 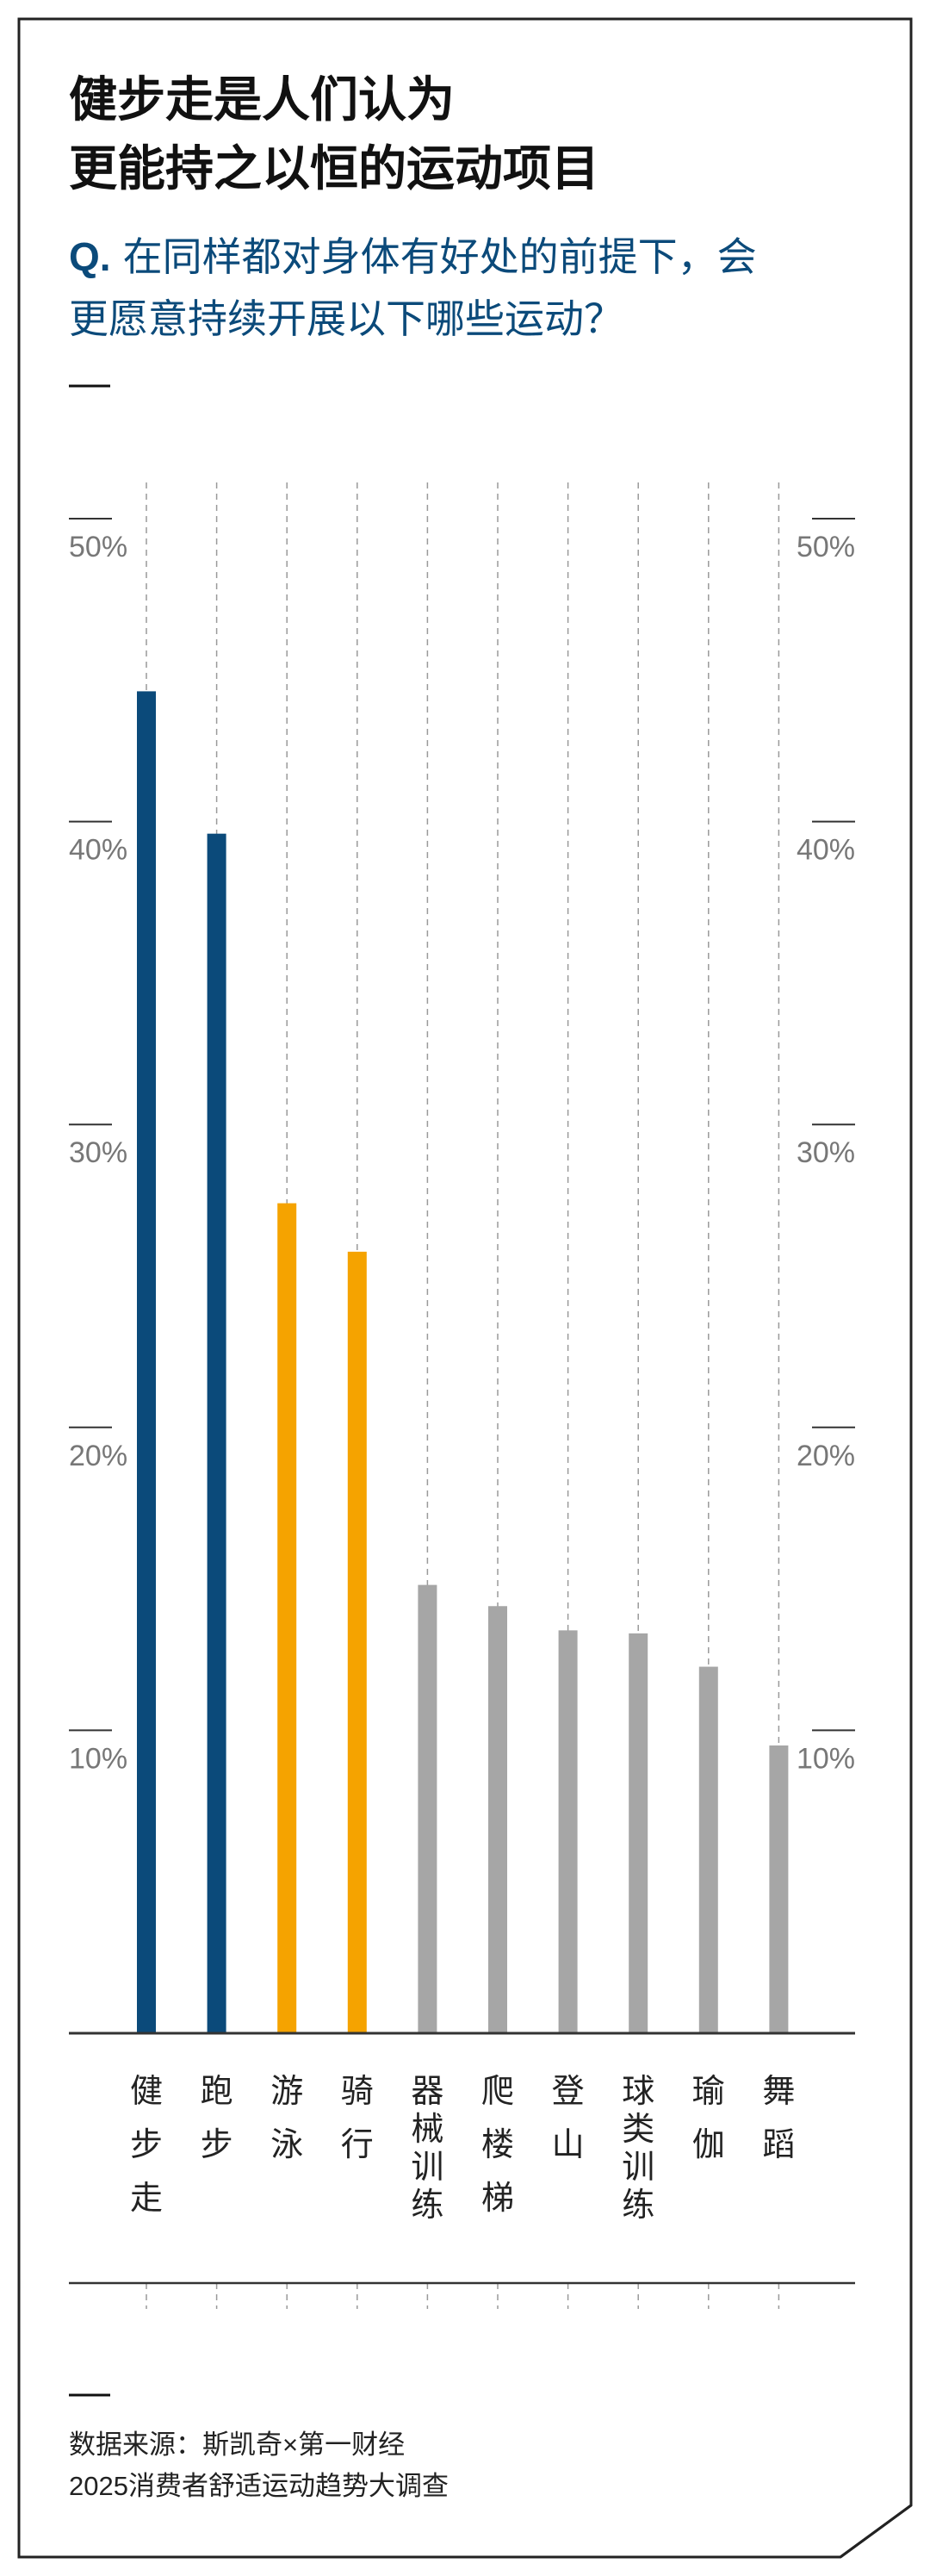 I want to click on source-line-1: 数据来源：斯凯奇×第一财经, so click(x=238, y=2445).